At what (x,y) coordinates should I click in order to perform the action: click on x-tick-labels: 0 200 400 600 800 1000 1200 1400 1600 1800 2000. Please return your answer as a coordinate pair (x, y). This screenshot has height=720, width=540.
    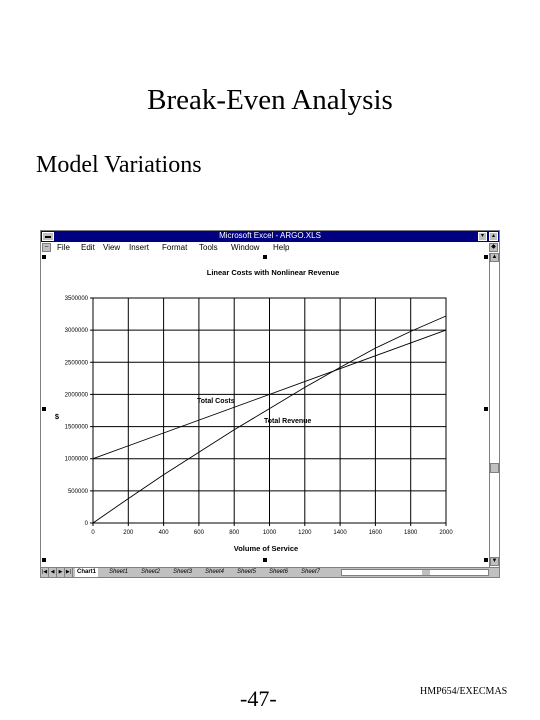
    Looking at the image, I should click on (272, 533).